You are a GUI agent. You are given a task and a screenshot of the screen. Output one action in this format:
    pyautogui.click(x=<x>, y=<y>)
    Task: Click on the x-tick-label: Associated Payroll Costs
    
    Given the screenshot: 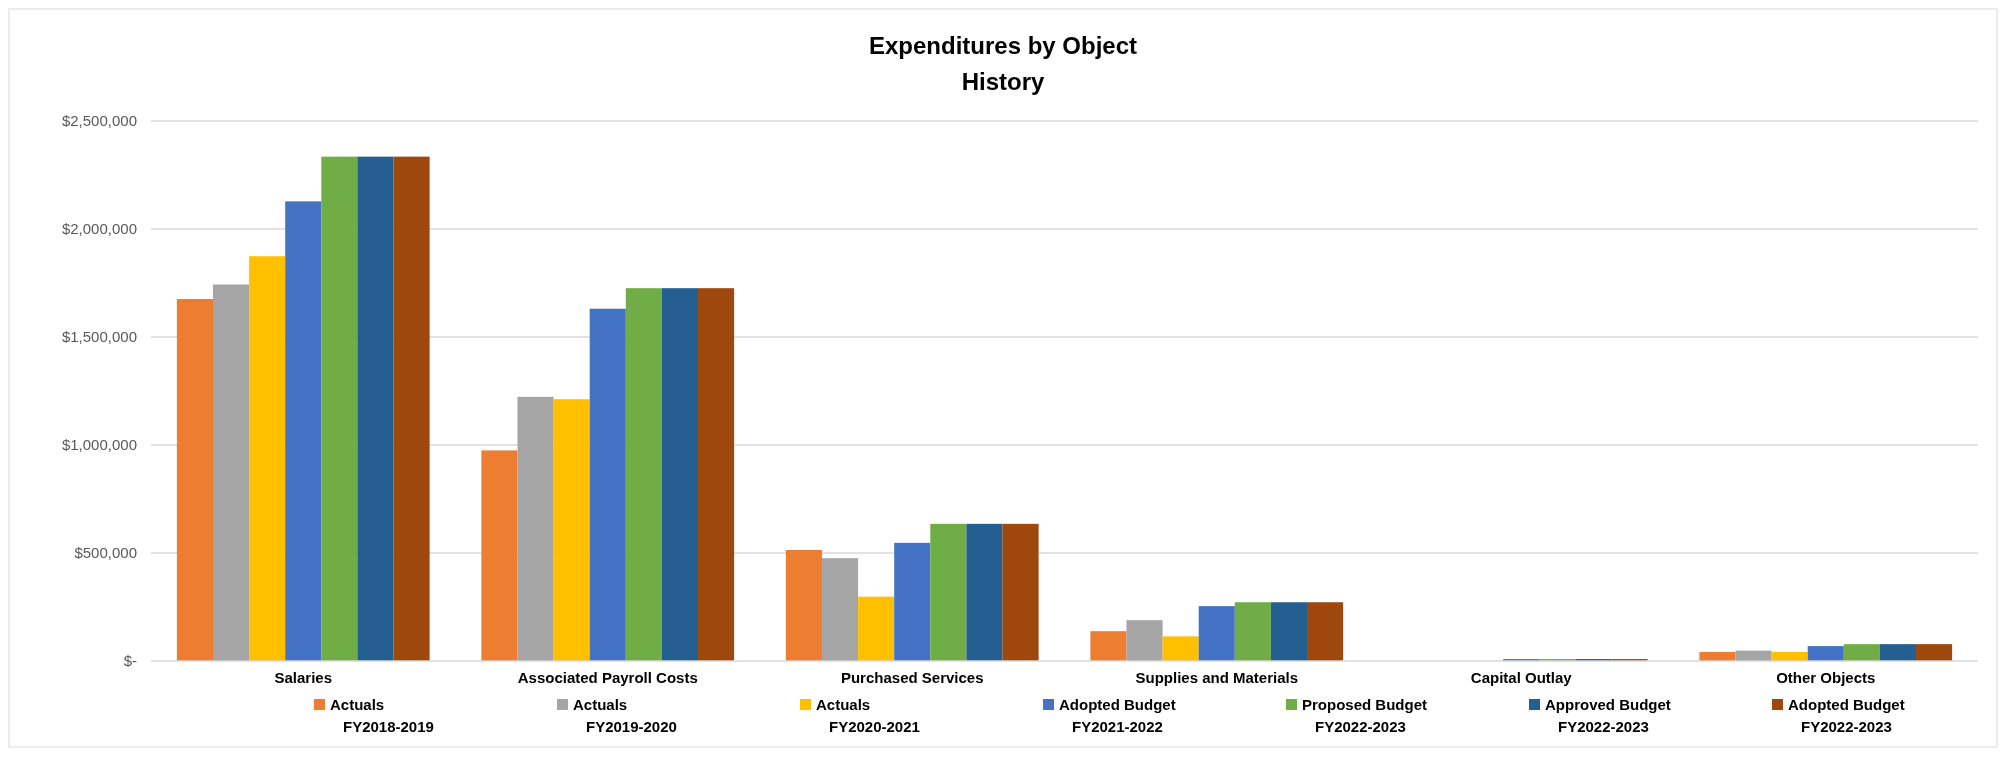 What is the action you would take?
    pyautogui.click(x=607, y=677)
    